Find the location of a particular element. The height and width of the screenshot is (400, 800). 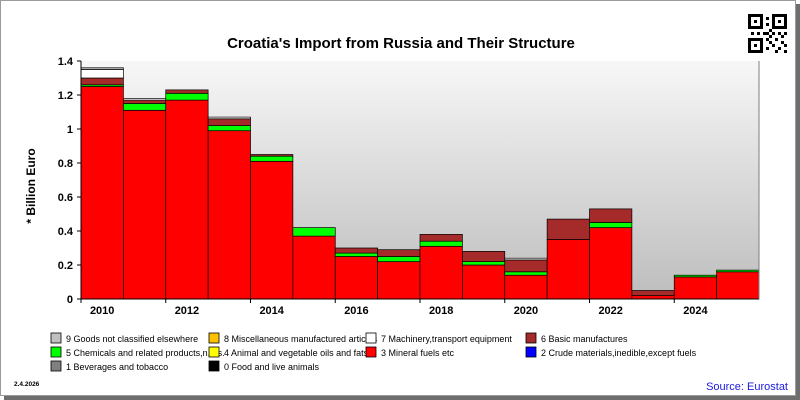

legend-label: 3 Mineral fuels etc is located at coordinates (418, 353).